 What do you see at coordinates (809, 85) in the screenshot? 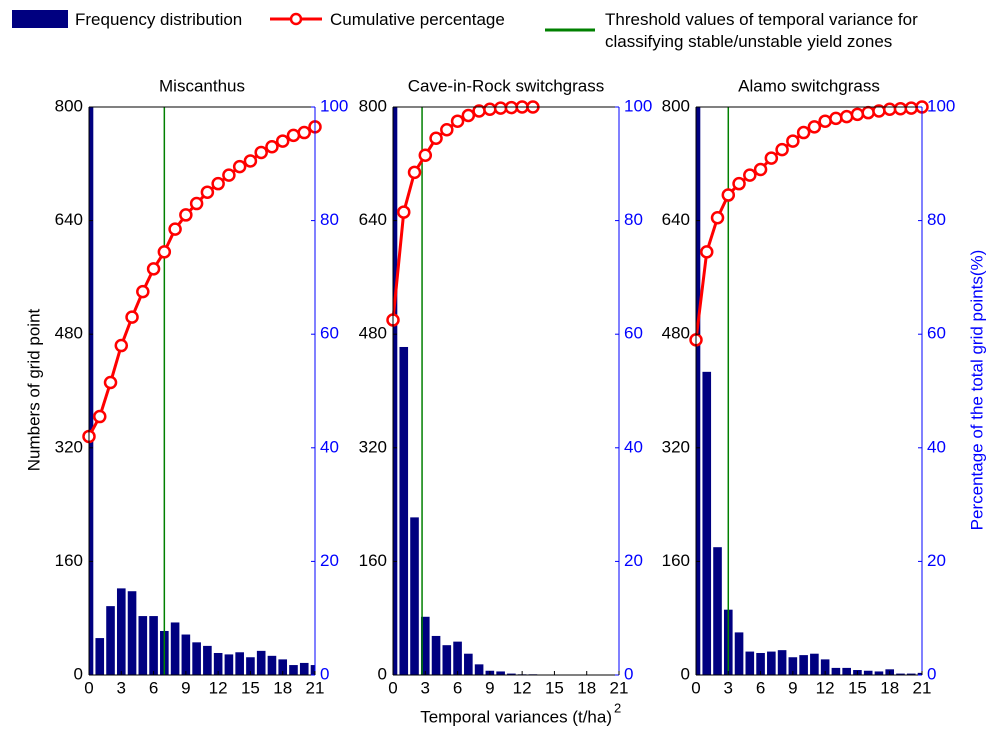
I see `panel-title: Alamo switchgrass` at bounding box center [809, 85].